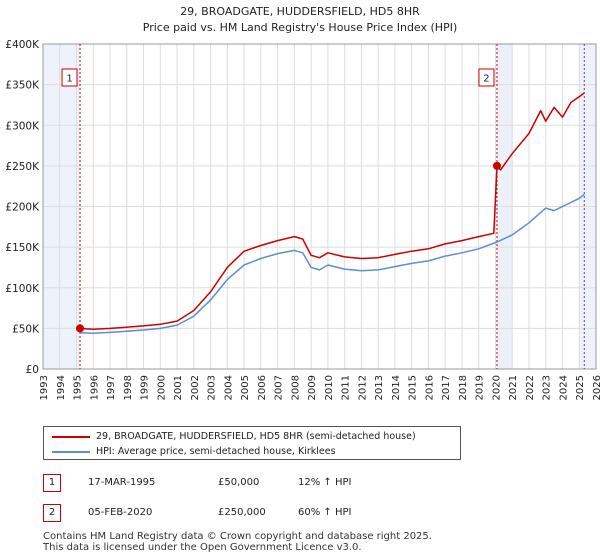  Describe the element at coordinates (120, 512) in the screenshot. I see `transaction-date: 05-FEB-2020` at that location.